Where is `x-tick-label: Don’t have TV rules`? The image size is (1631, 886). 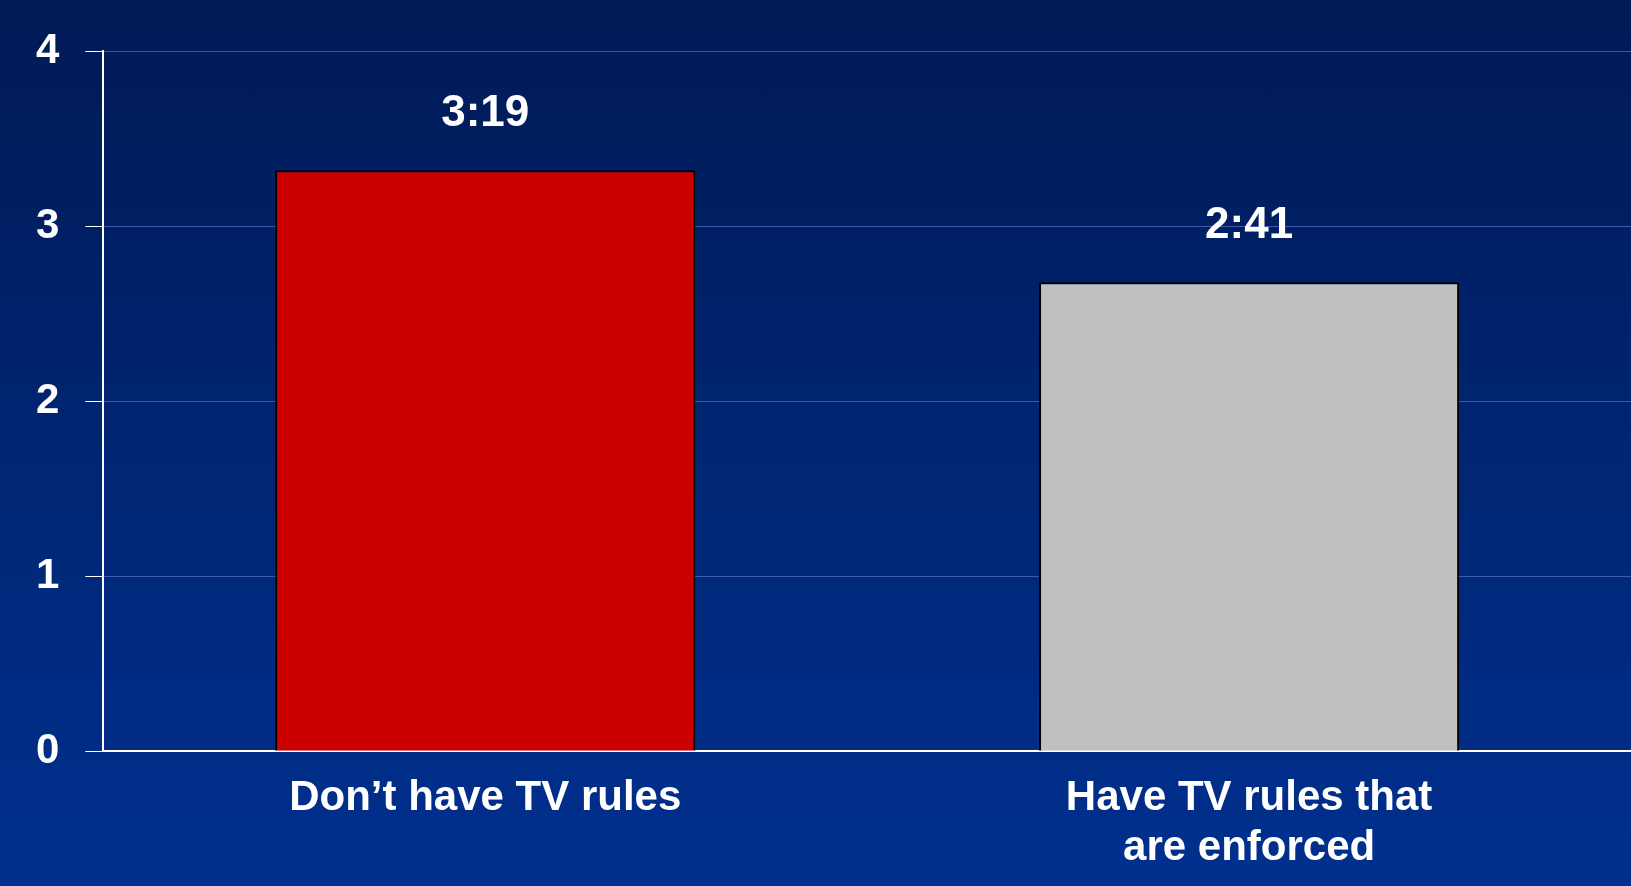 x-tick-label: Don’t have TV rules is located at coordinates (485, 795).